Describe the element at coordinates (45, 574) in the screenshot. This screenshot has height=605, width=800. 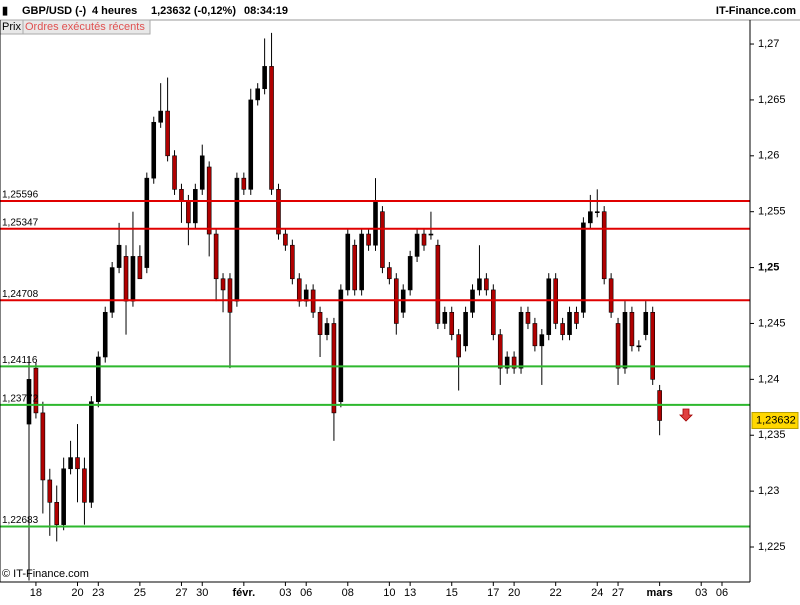
I see `copyright: © IT-Finance.com` at that location.